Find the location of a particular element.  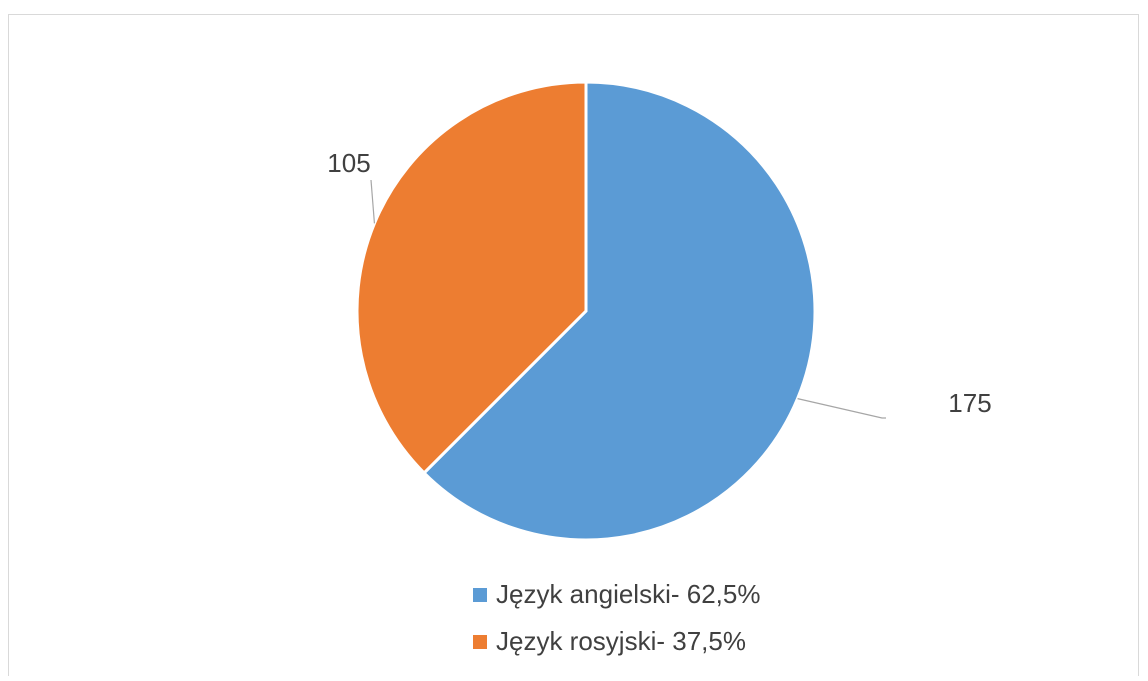

pie-slice is located at coordinates (471, 278).